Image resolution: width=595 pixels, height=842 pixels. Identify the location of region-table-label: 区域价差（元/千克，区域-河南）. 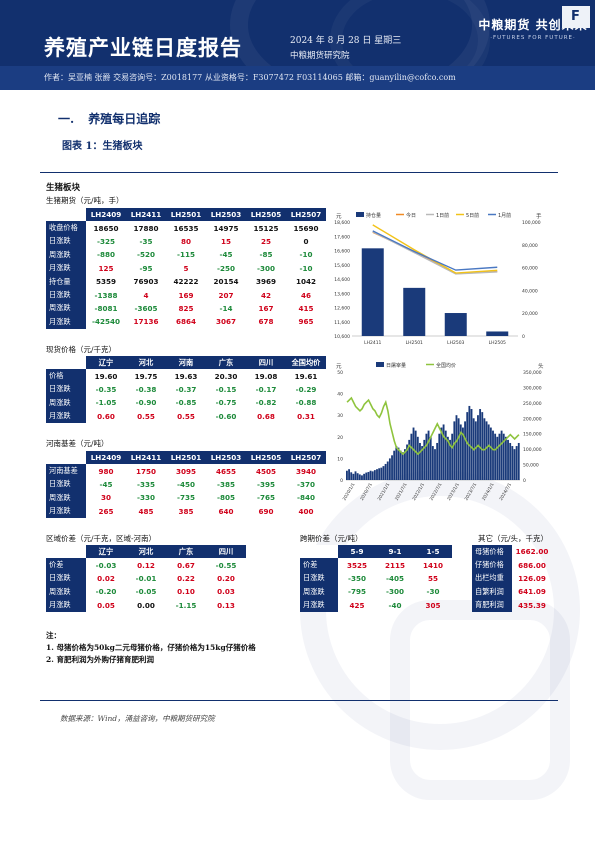
(101, 538).